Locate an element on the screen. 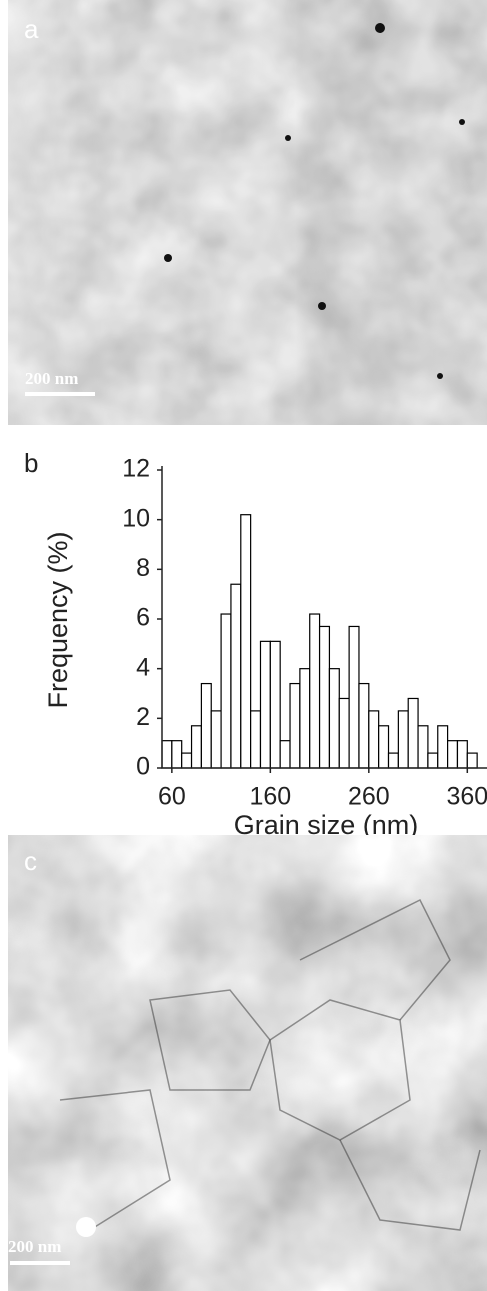  y-tick-label: 4 is located at coordinates (143, 667).